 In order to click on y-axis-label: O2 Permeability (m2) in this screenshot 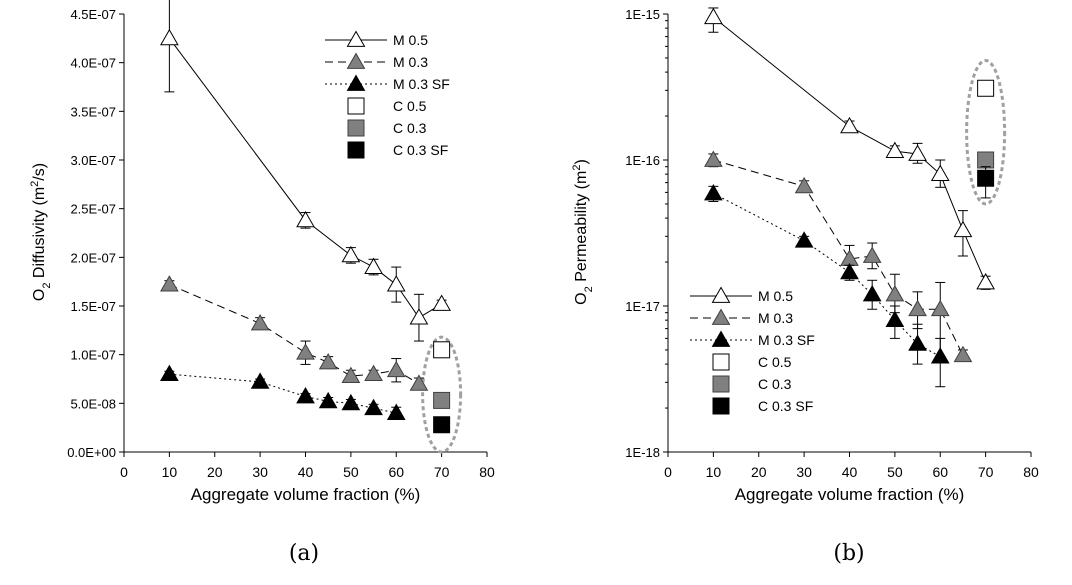, I will do `click(583, 232)`.